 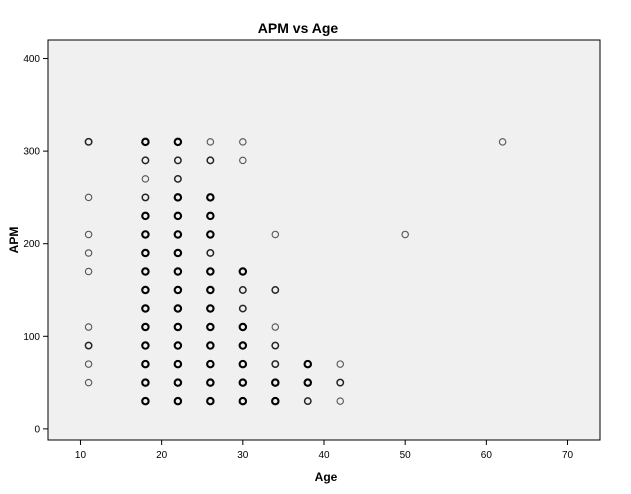 I want to click on x-tick-label: 70, so click(x=568, y=455).